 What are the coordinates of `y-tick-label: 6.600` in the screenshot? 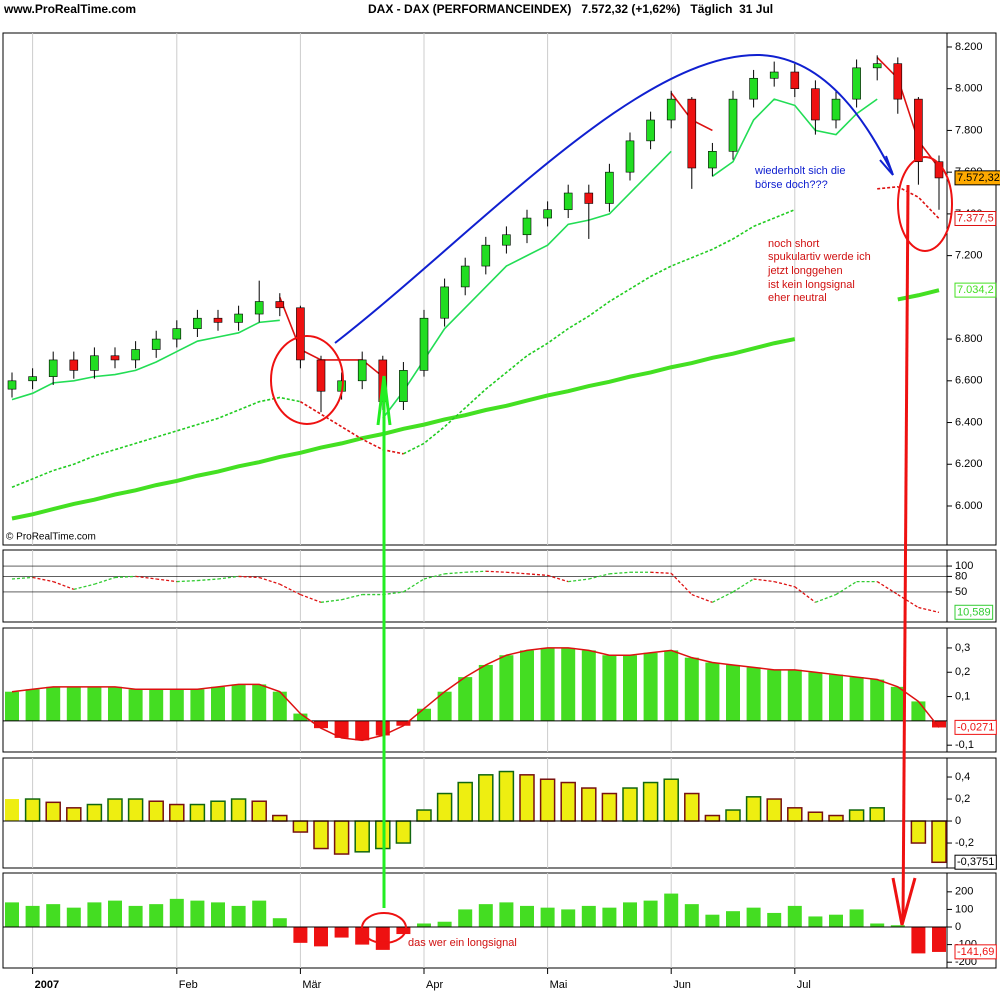 It's located at (969, 381).